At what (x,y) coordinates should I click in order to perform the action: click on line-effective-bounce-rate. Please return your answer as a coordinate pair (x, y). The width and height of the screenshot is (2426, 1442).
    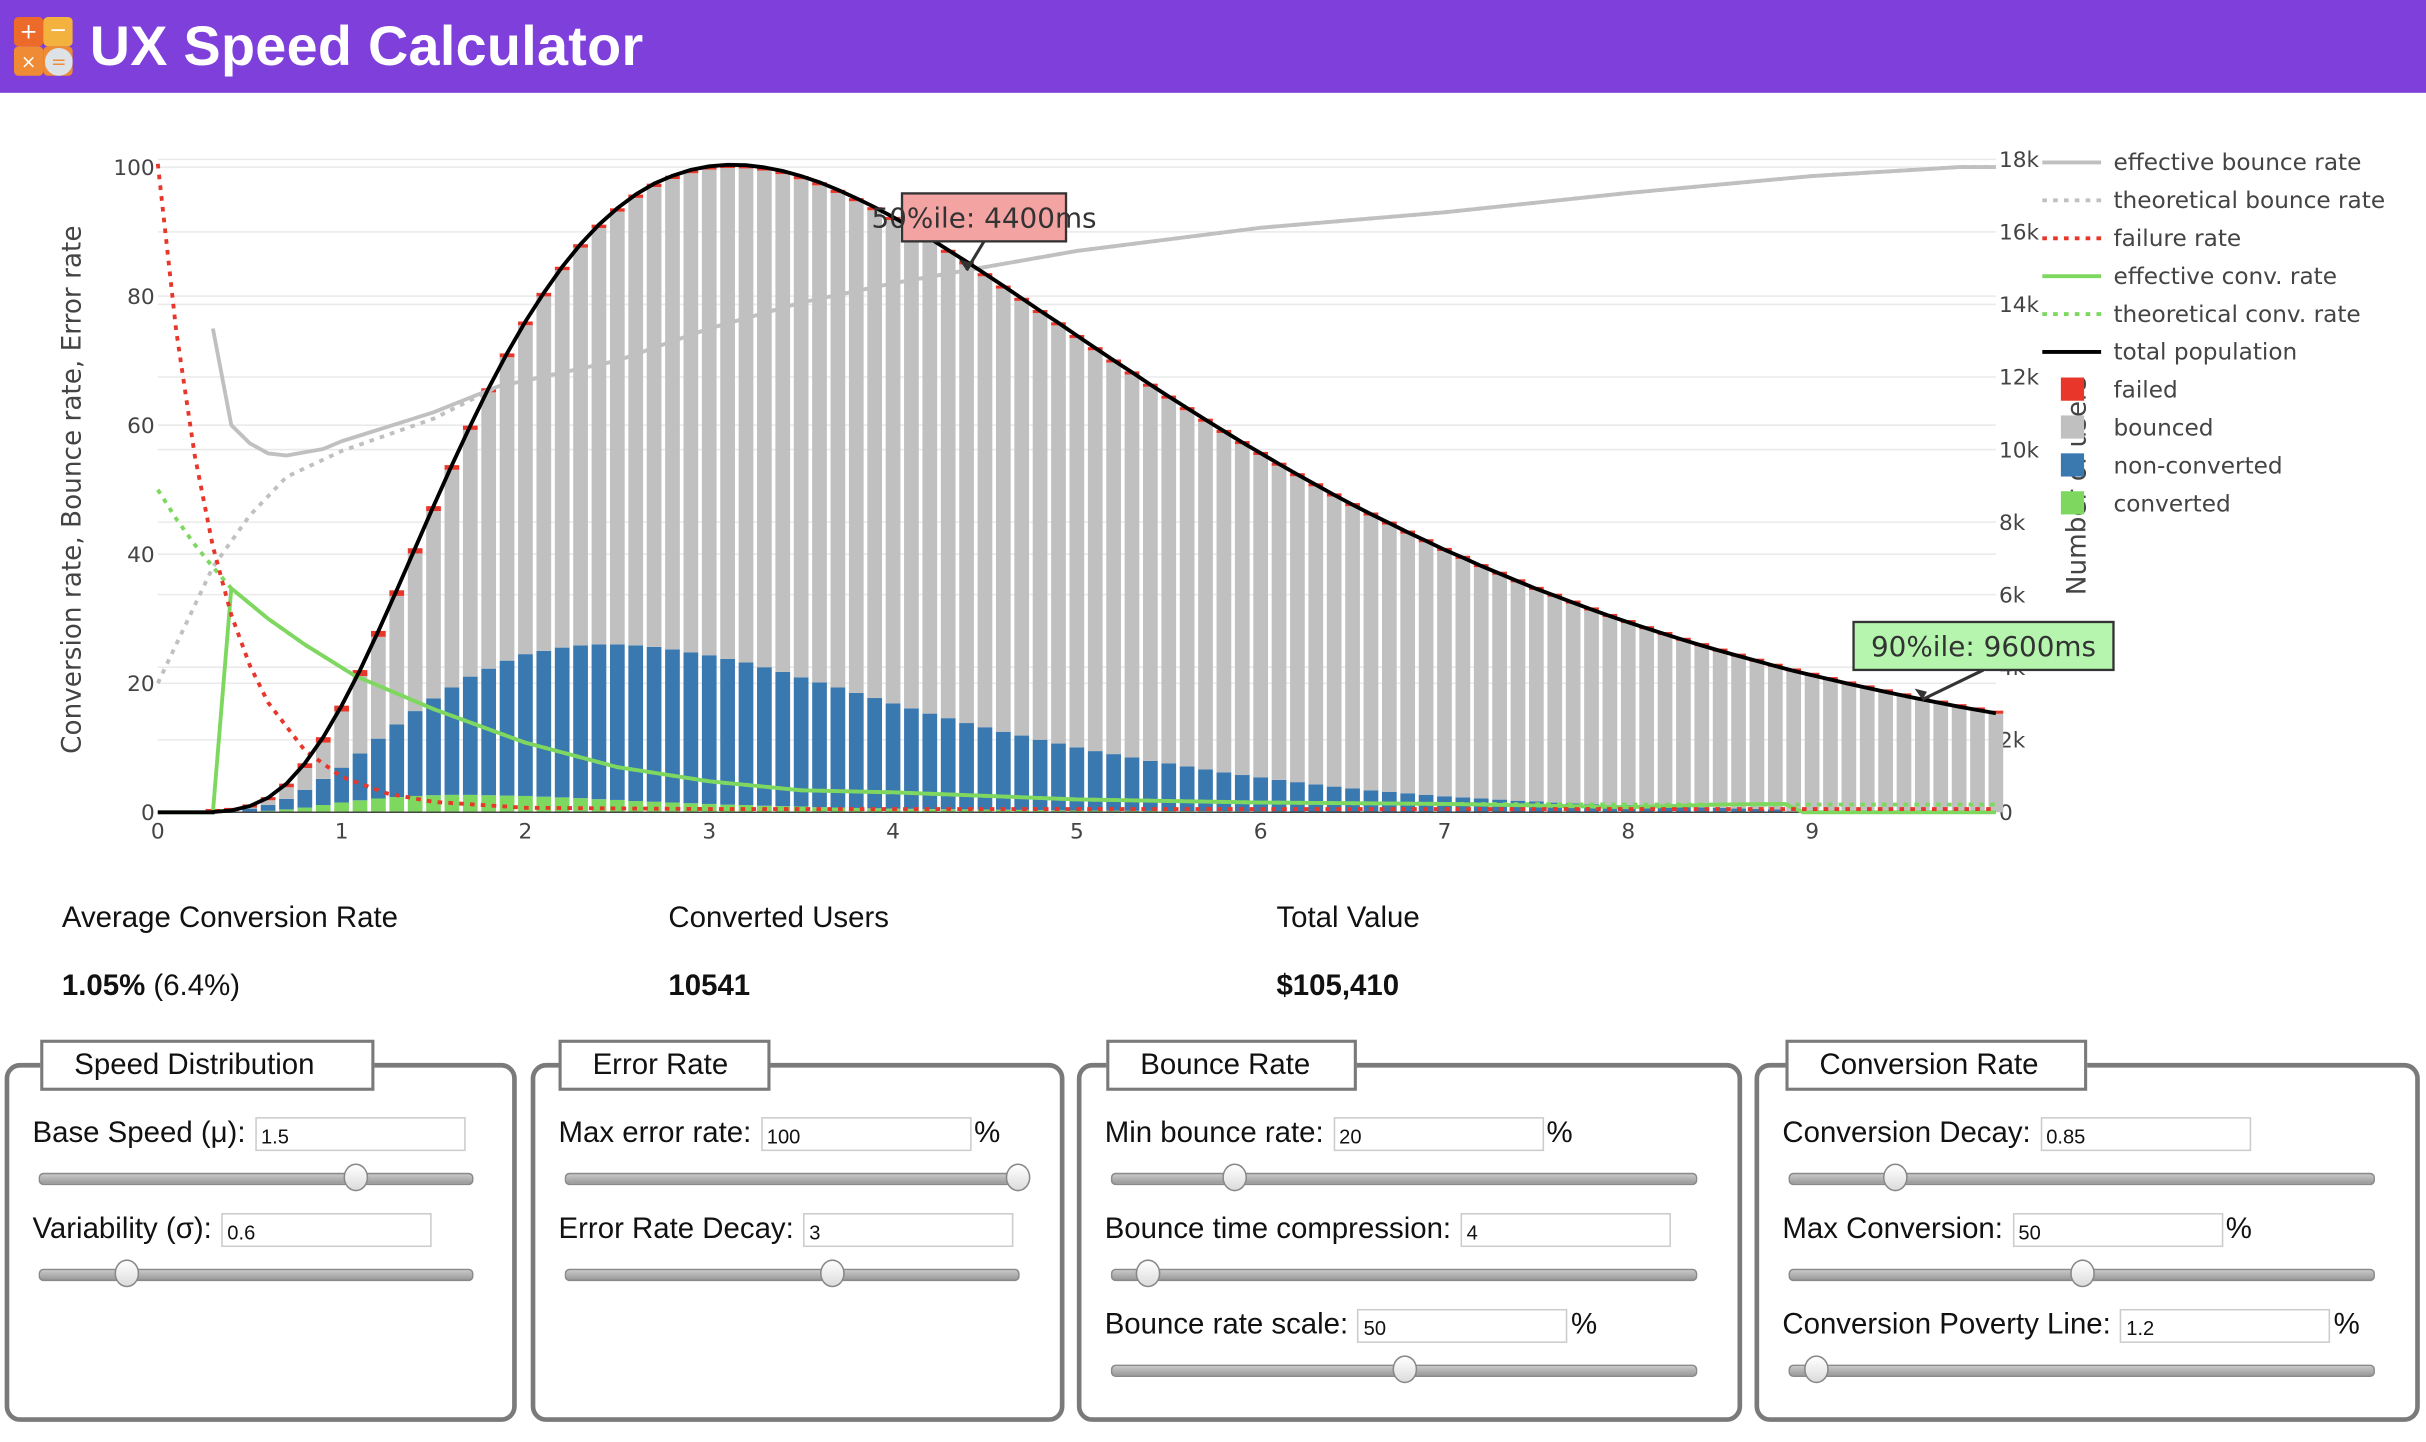
    Looking at the image, I should click on (1103, 311).